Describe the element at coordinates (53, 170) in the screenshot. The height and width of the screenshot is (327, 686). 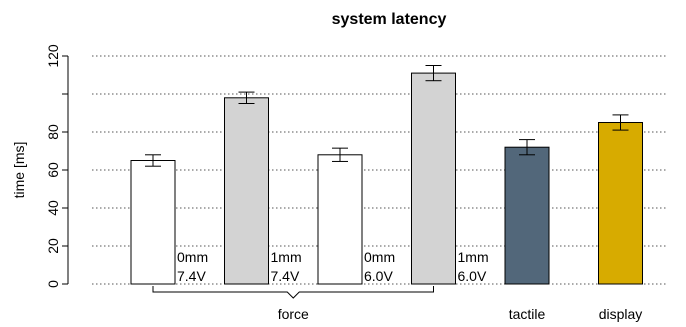
I see `y-tick-label: 60` at that location.